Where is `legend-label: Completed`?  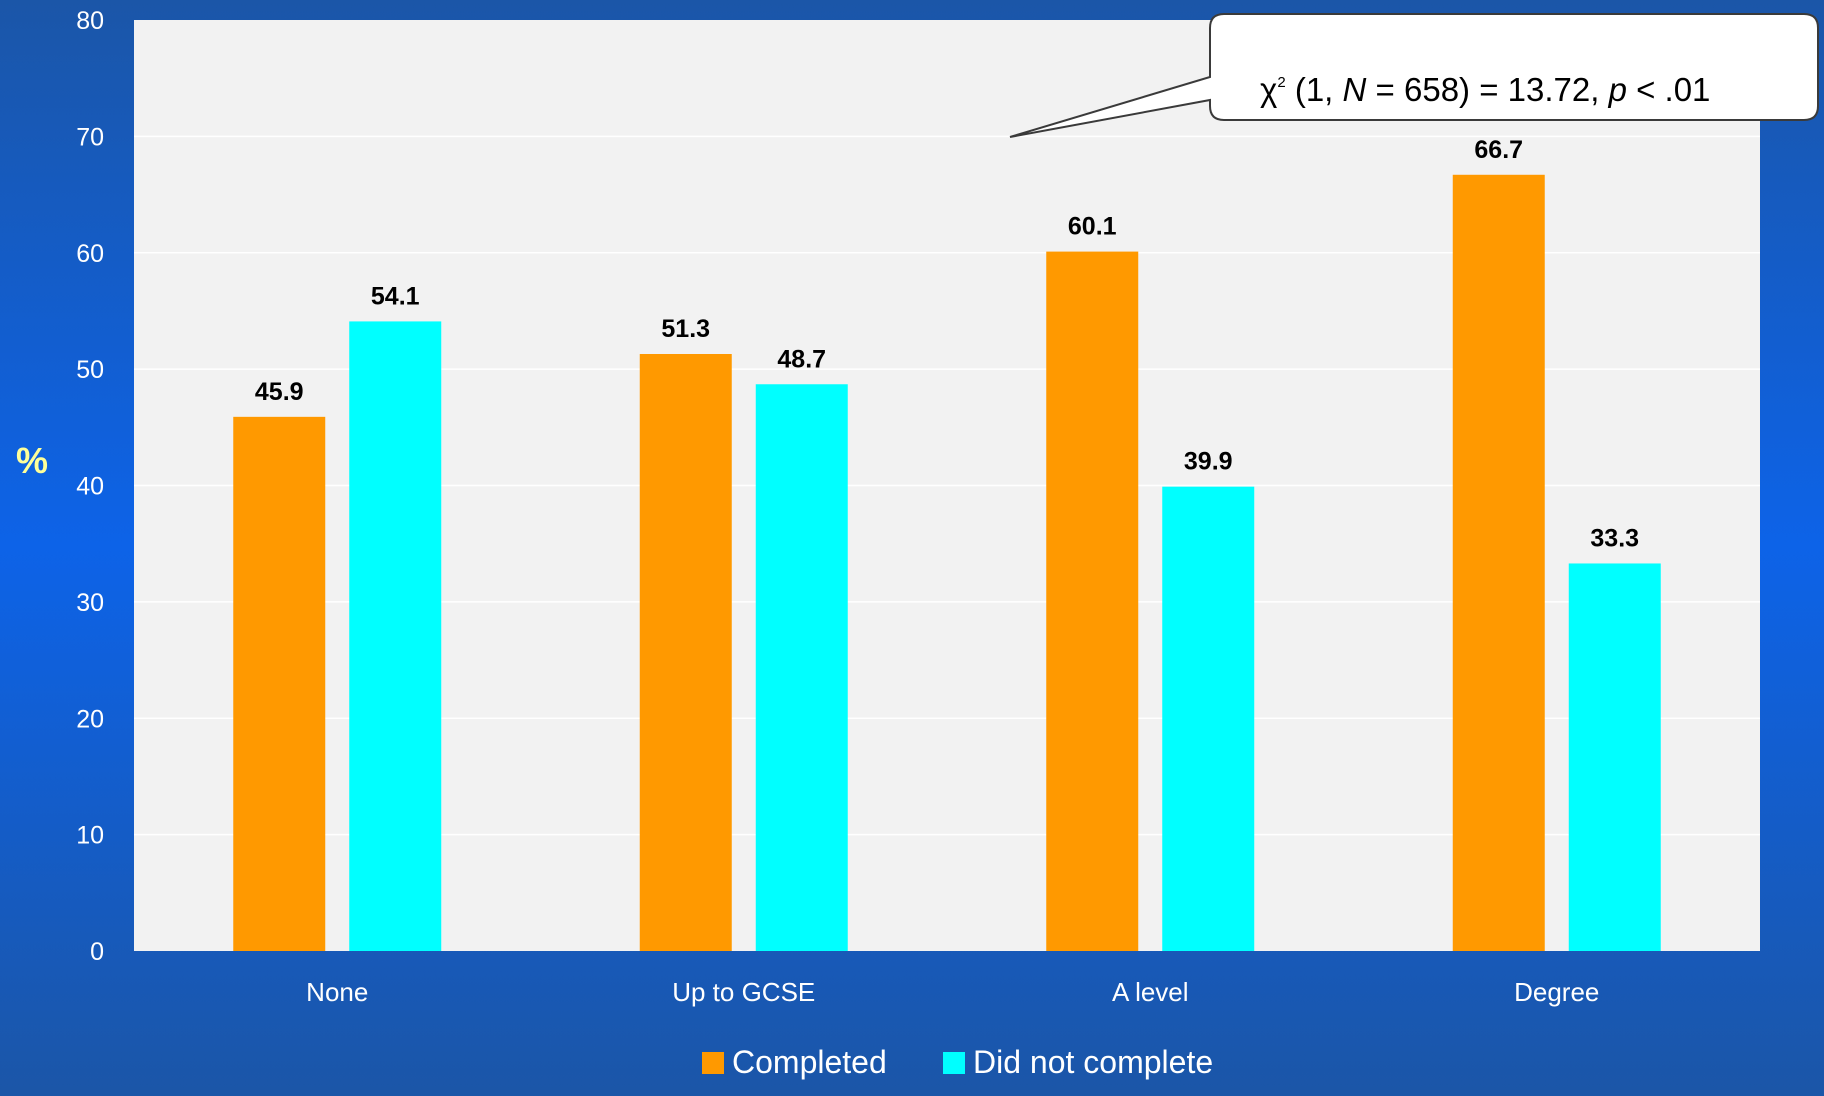
legend-label: Completed is located at coordinates (809, 1062).